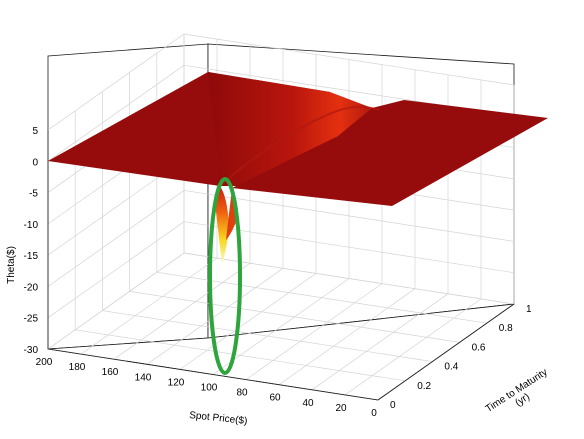  What do you see at coordinates (479, 347) in the screenshot?
I see `y-tick-label: 0.6` at bounding box center [479, 347].